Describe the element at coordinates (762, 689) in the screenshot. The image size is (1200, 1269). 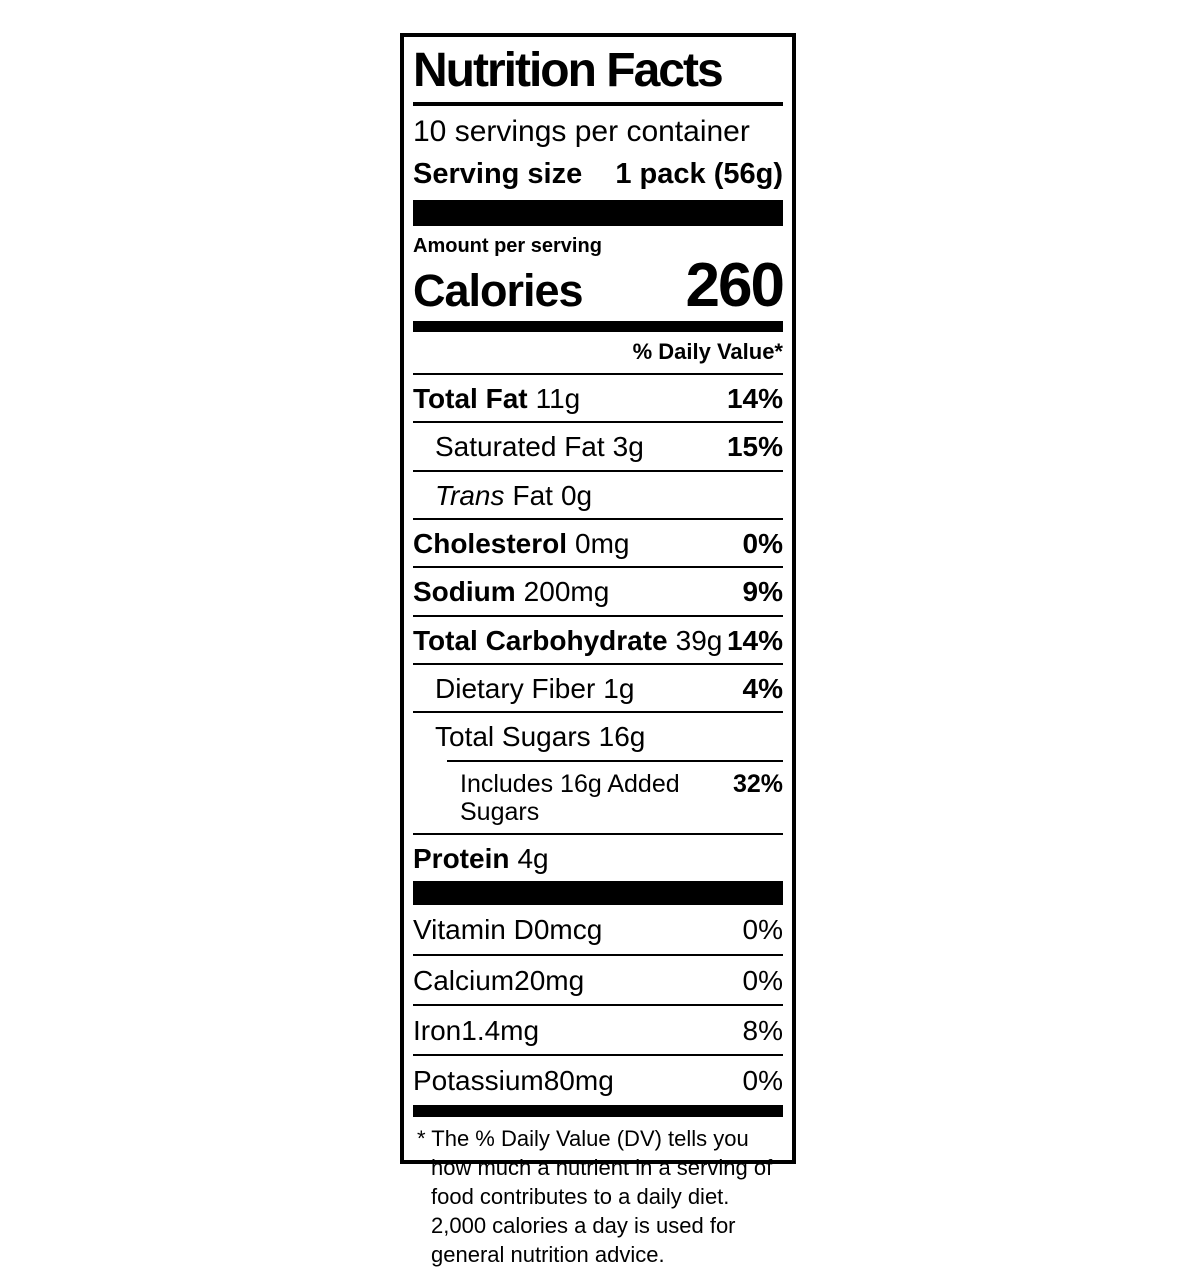
I see `dv-value: 4%` at that location.